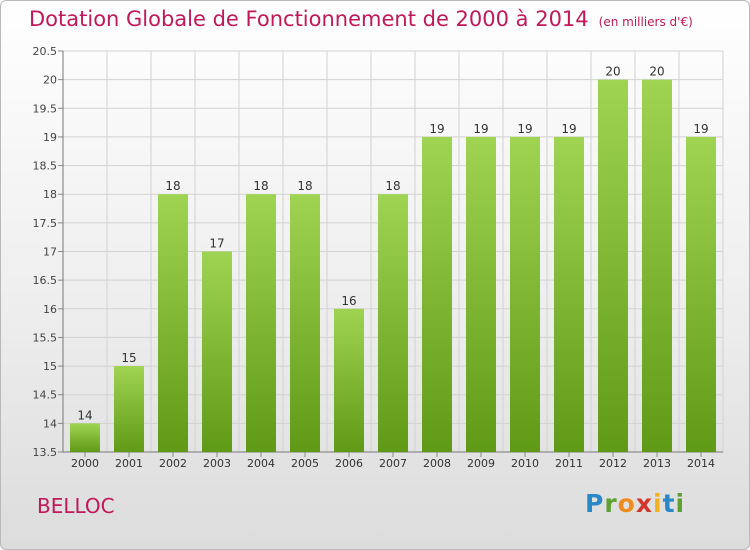 The height and width of the screenshot is (550, 750). What do you see at coordinates (129, 463) in the screenshot?
I see `x-tick-label-2001: 2001` at bounding box center [129, 463].